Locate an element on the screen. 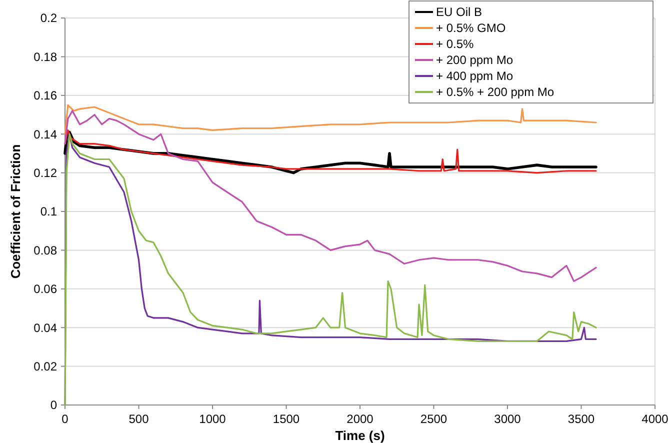  x-tick-label: 1000 is located at coordinates (212, 419).